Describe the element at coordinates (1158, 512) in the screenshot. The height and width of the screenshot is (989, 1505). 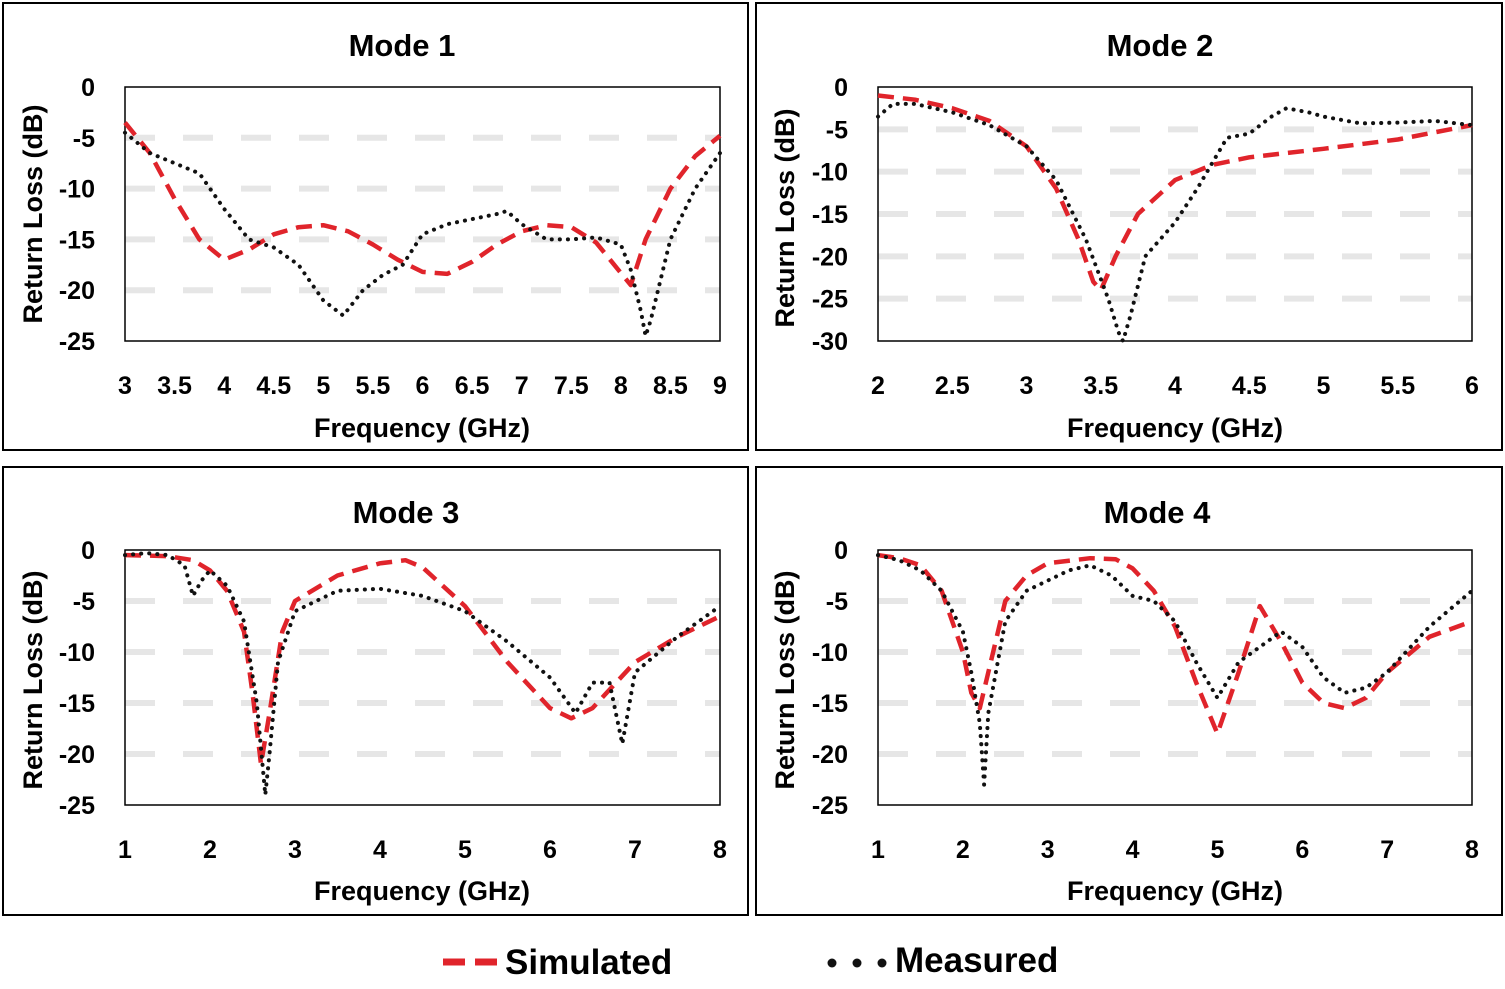
I see `chart-title-mode-4: Mode 4` at that location.